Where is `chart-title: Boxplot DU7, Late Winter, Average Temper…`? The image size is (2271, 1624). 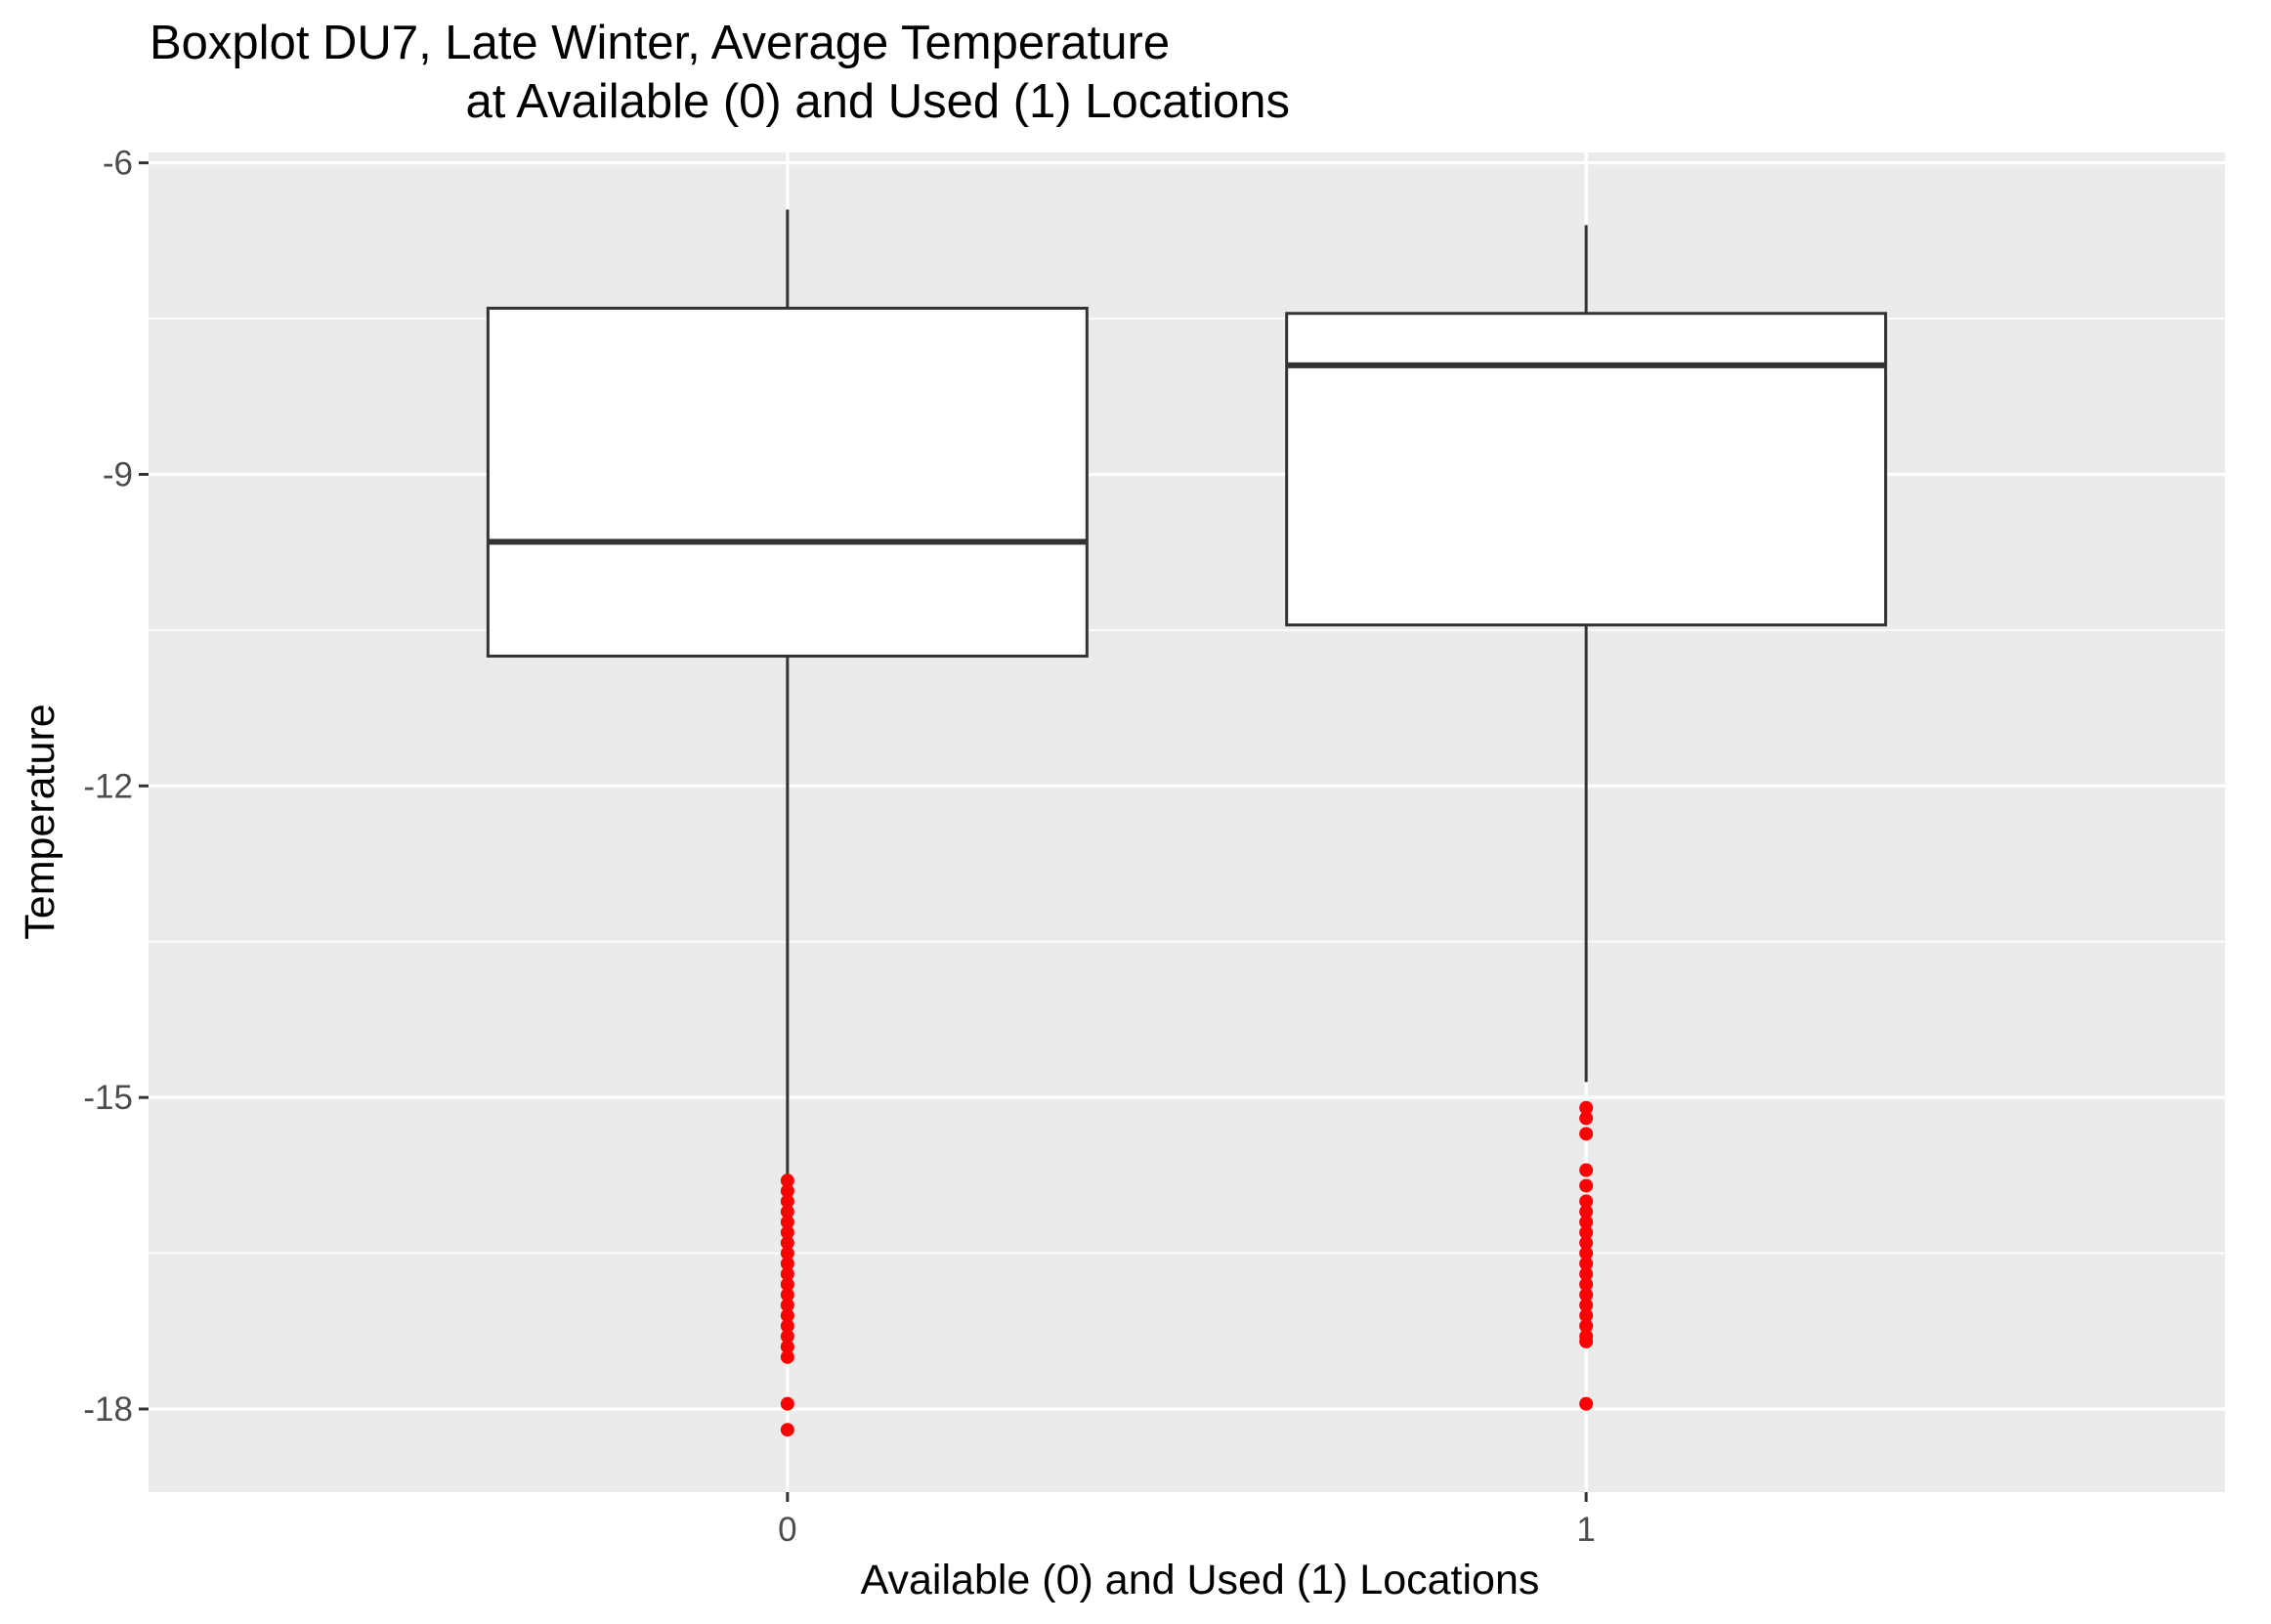
chart-title: Boxplot DU7, Late Winter, Average Temper… is located at coordinates (720, 72).